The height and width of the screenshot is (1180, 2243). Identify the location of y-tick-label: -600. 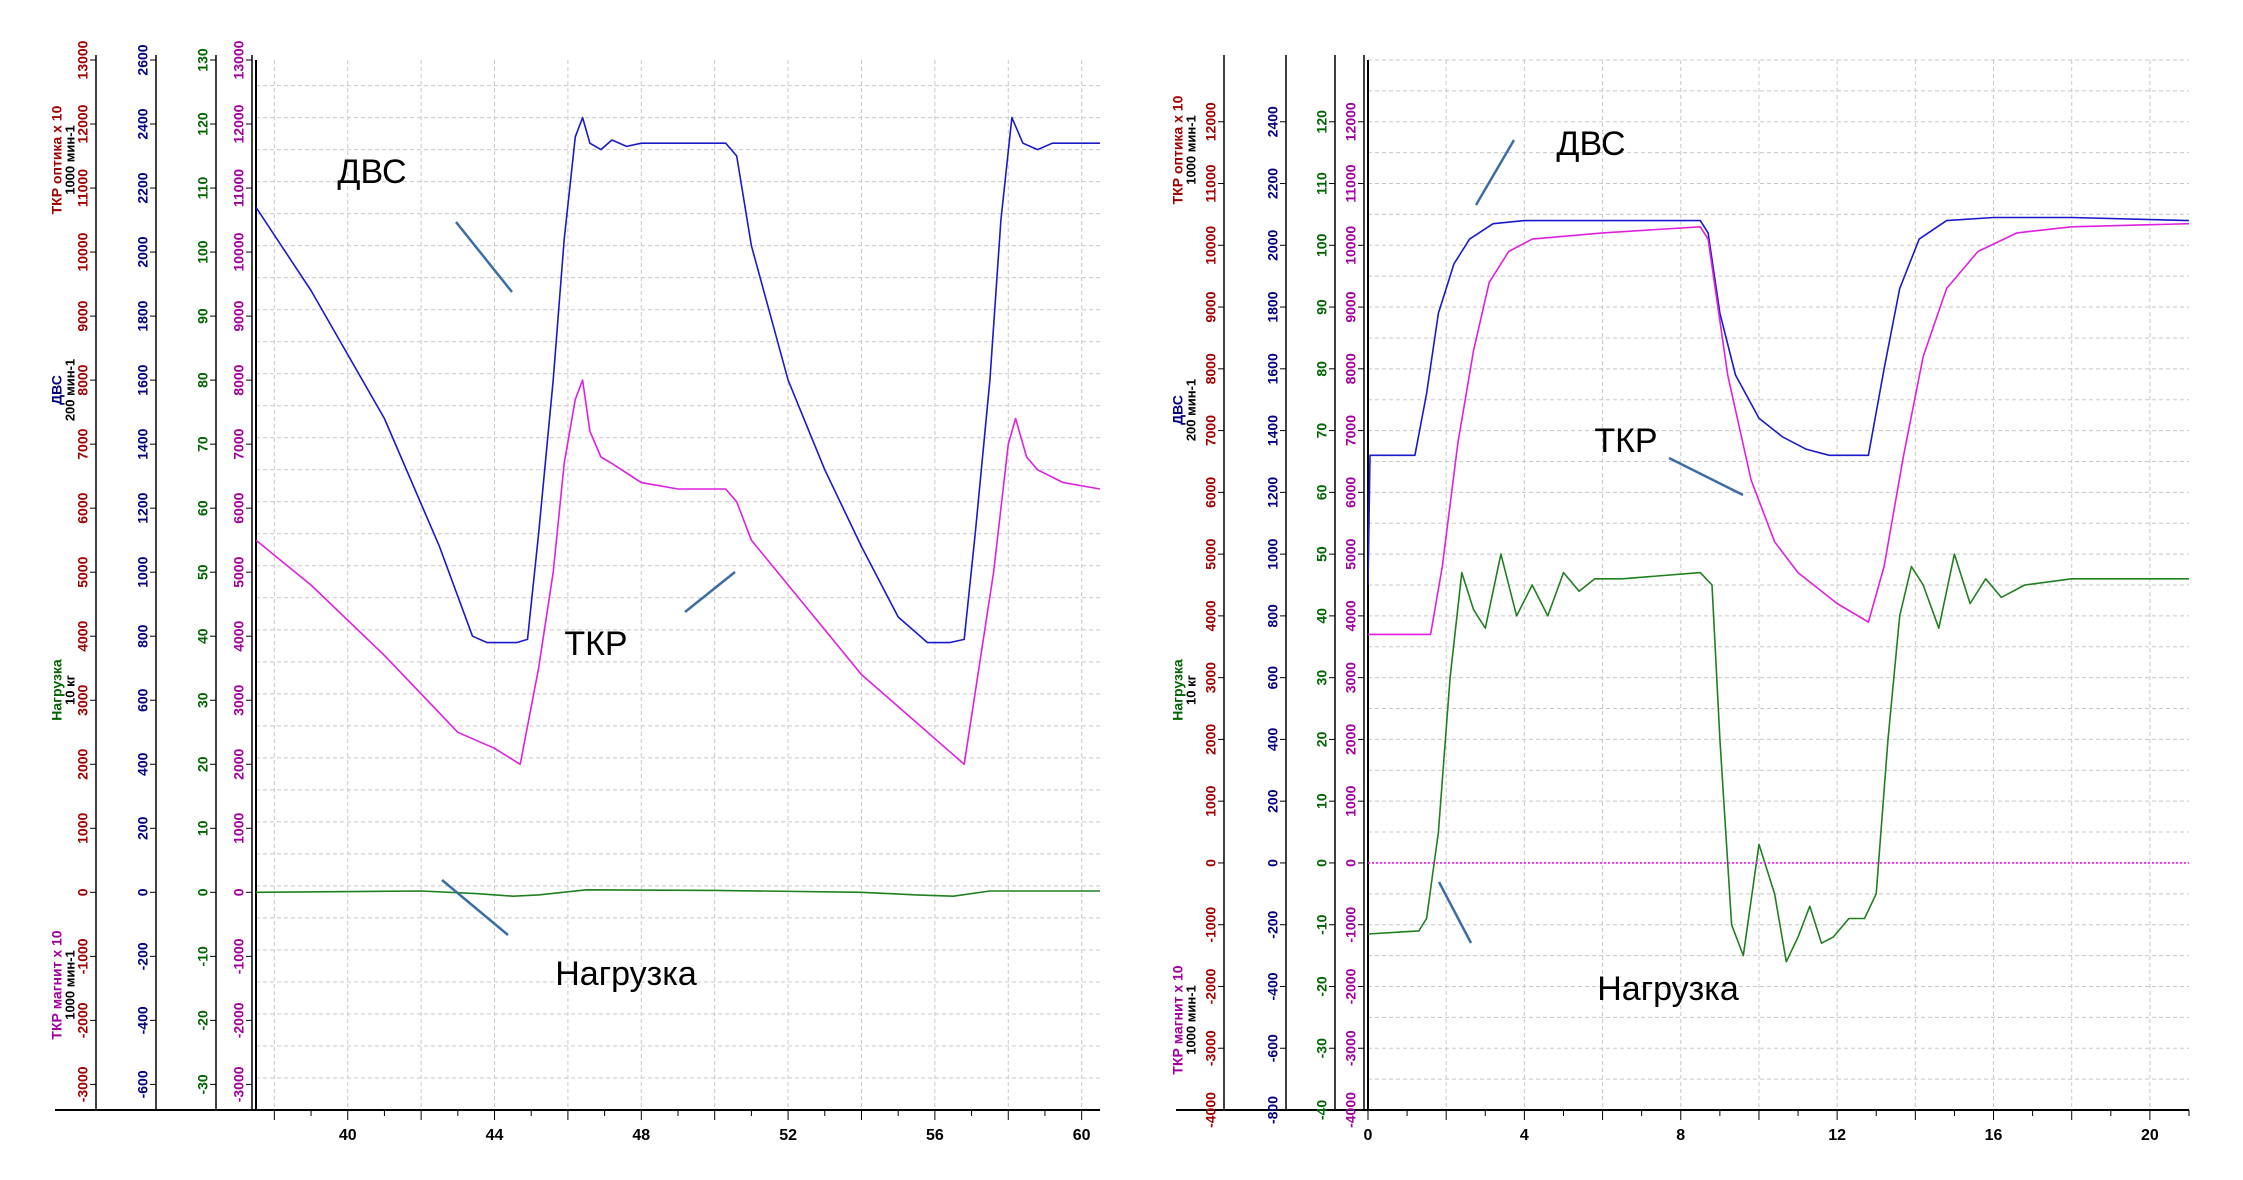
(1273, 1048).